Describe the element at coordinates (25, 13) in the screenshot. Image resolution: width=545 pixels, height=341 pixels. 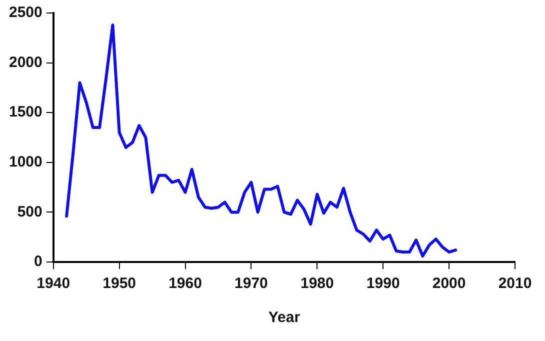
I see `y-tick-label: 2500` at that location.